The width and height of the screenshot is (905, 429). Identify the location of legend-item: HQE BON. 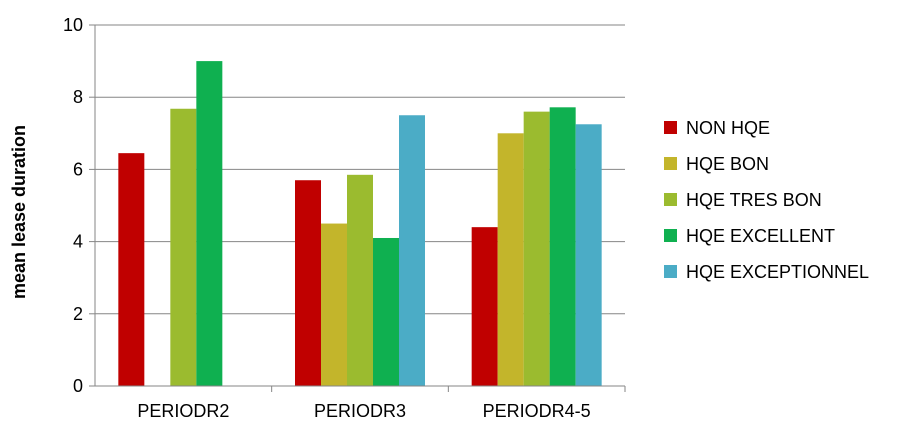
(716, 164).